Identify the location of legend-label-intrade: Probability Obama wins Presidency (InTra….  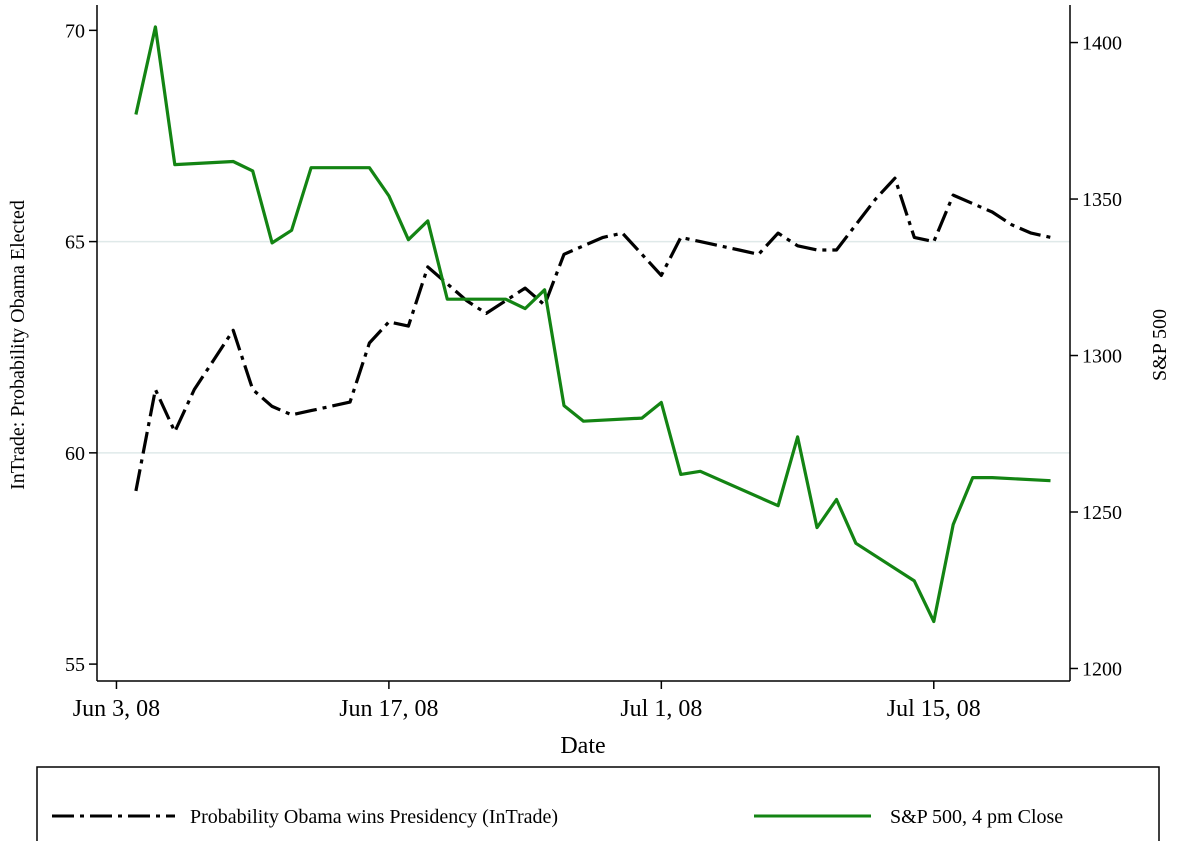
(374, 817).